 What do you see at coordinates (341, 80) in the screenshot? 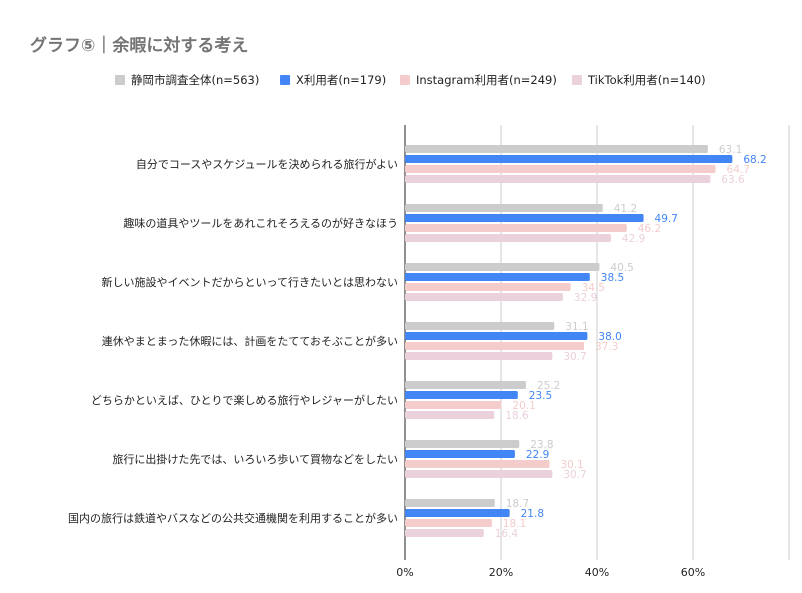
I see `legend-label-x: X利用者(n=179)` at bounding box center [341, 80].